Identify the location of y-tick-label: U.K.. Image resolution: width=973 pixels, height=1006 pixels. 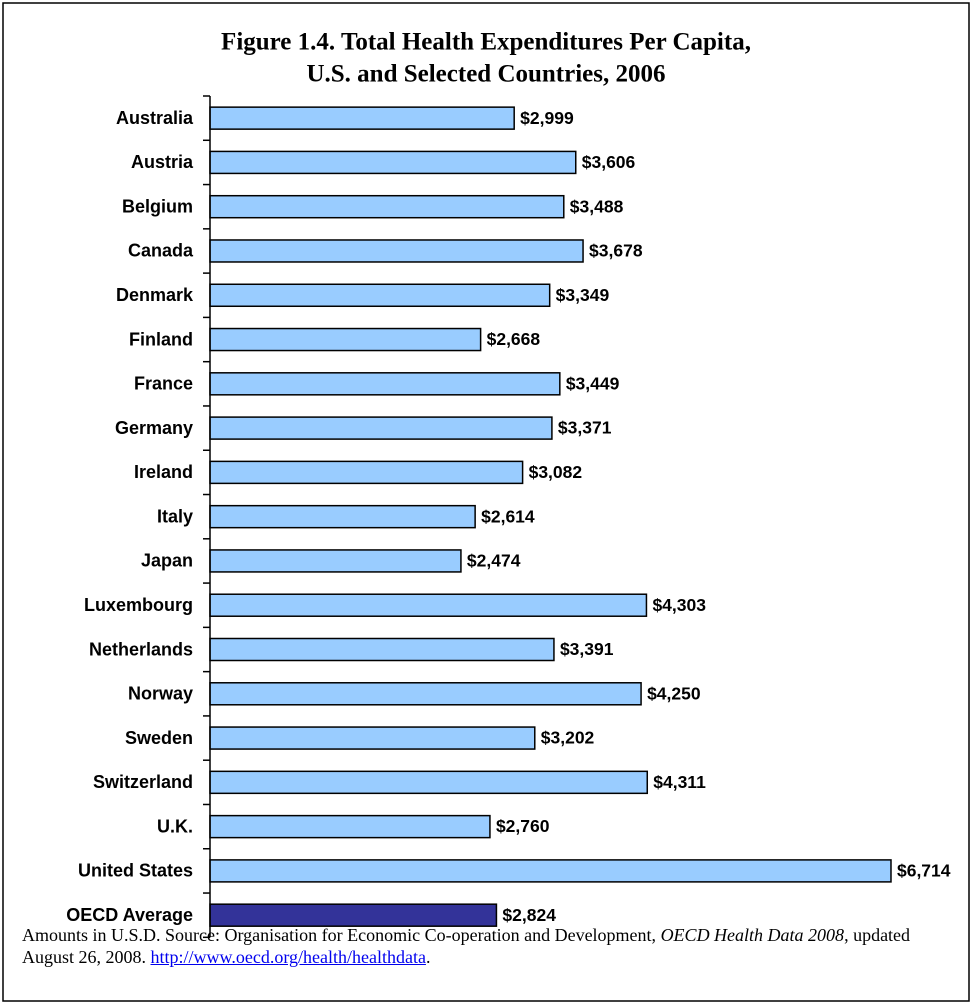
(175, 826).